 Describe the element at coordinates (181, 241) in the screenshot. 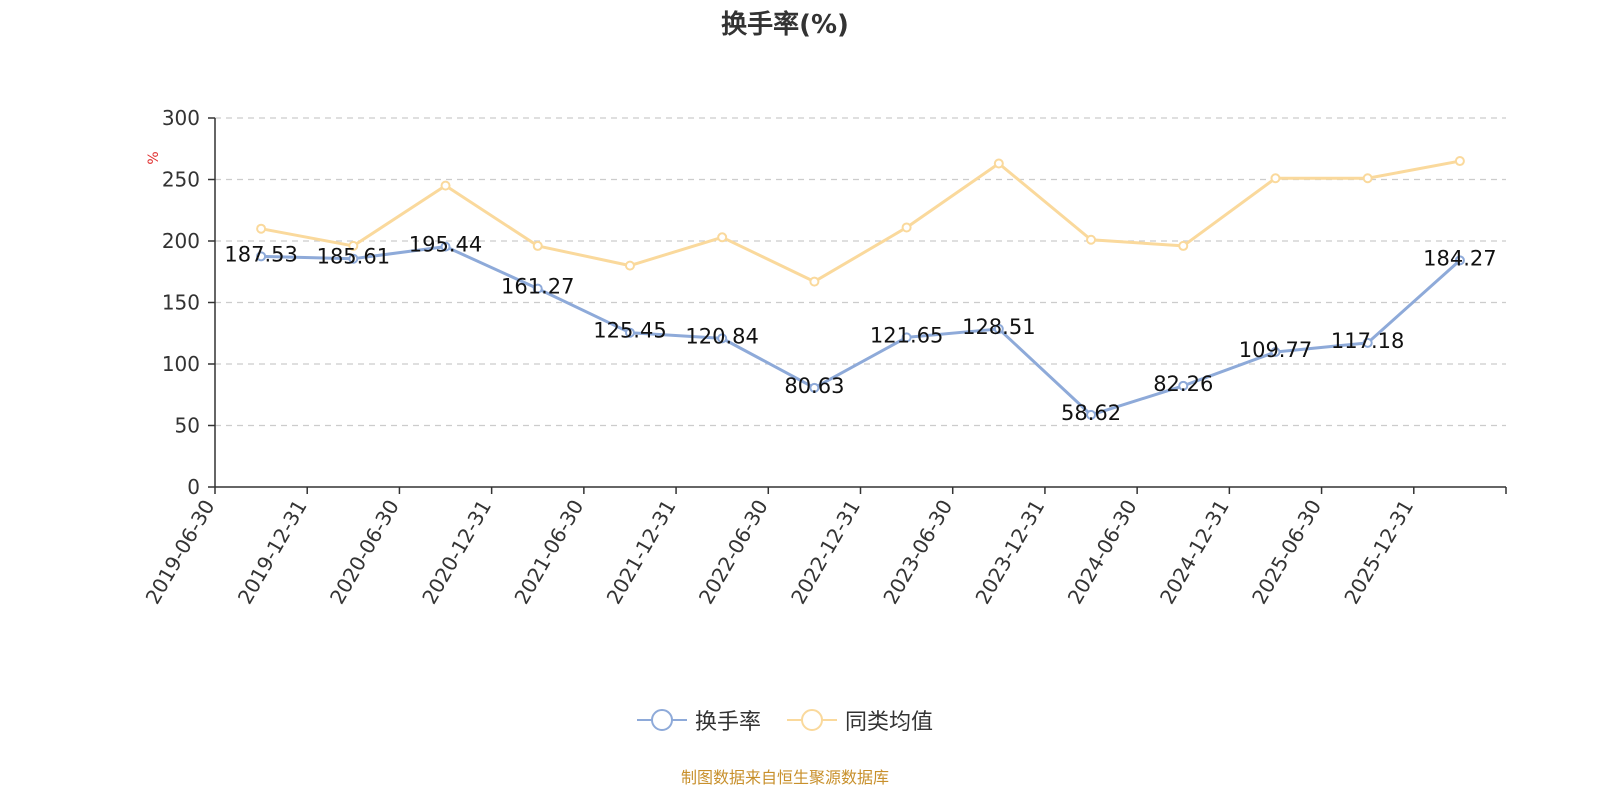

I see `y-tick-label: 200` at that location.